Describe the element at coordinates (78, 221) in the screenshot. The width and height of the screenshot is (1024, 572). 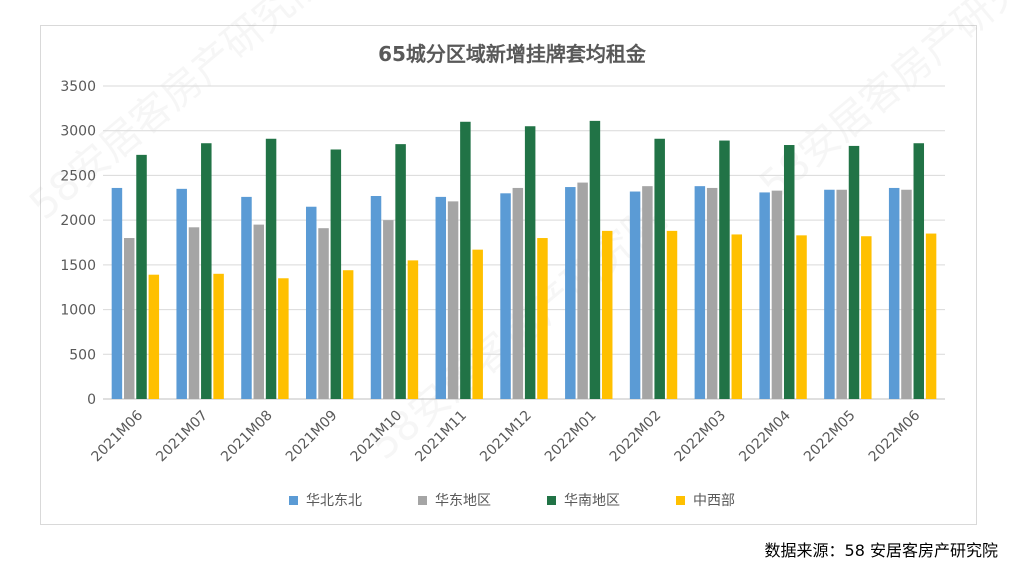
I see `y-tick-label: 2000` at that location.